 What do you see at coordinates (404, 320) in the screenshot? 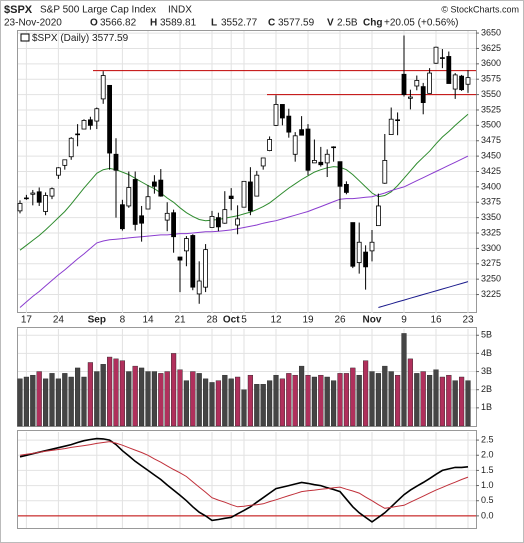
I see `x-tick-label: 9` at bounding box center [404, 320].